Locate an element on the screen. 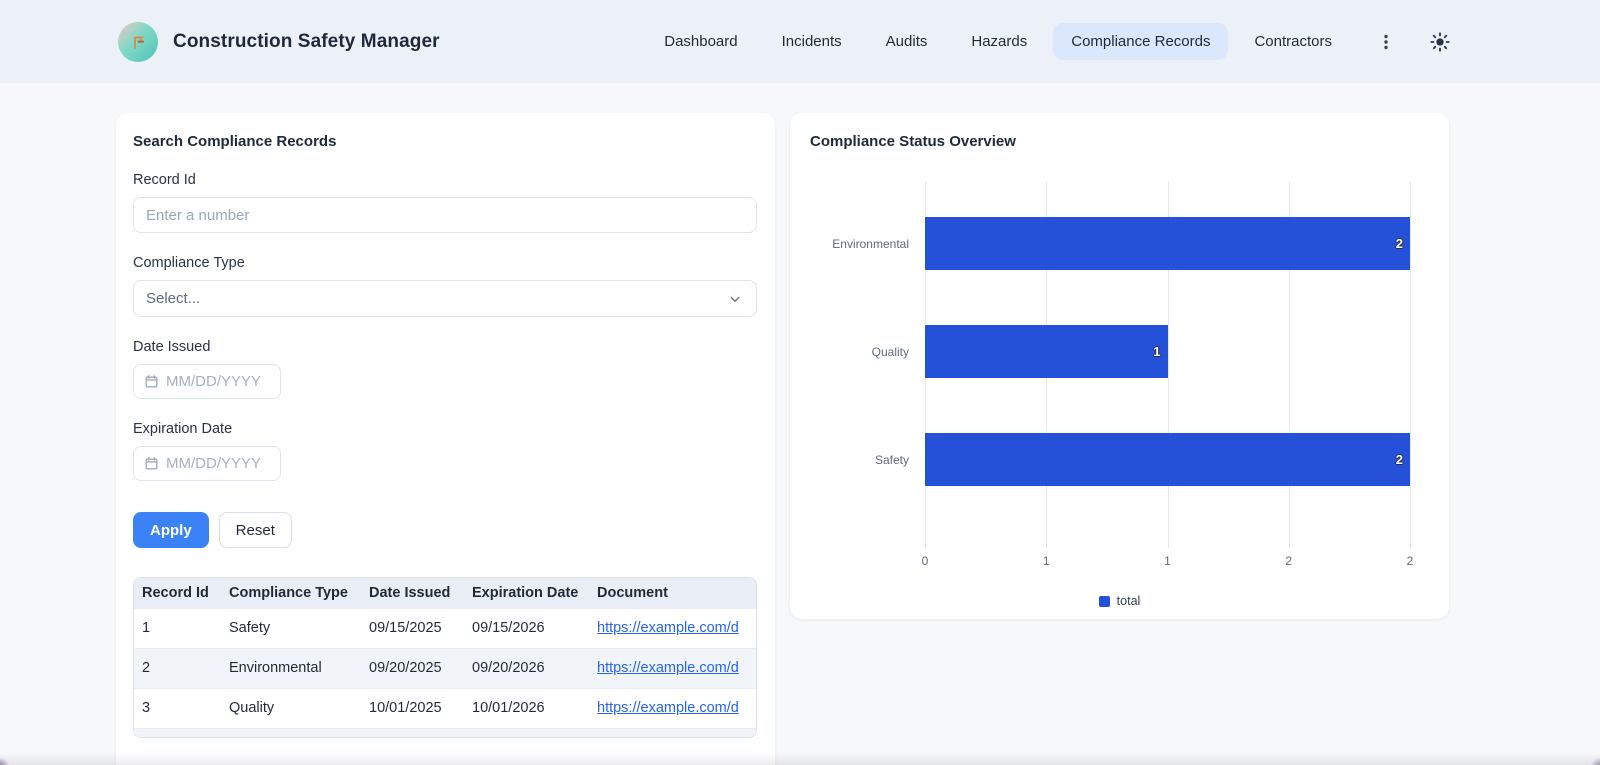 Image resolution: width=1600 pixels, height=765 pixels. cell: Safety is located at coordinates (291, 627).